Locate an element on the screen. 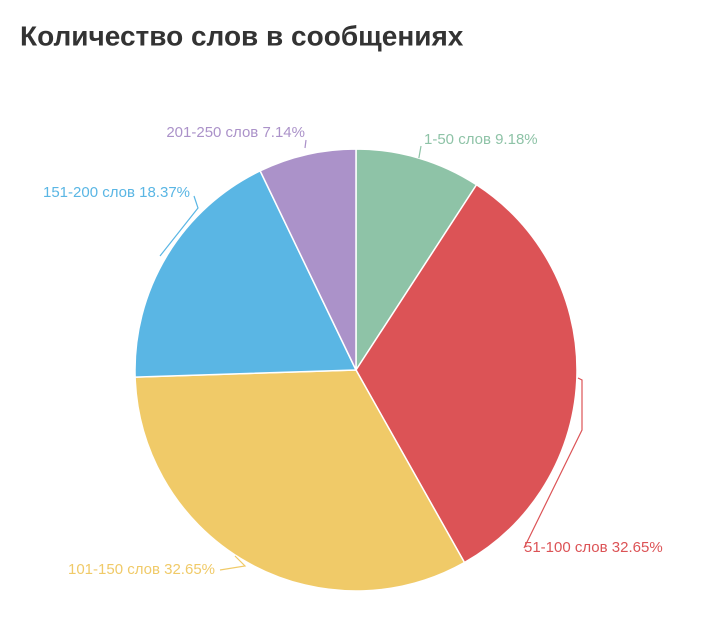  value-label: 9.18% is located at coordinates (516, 139).